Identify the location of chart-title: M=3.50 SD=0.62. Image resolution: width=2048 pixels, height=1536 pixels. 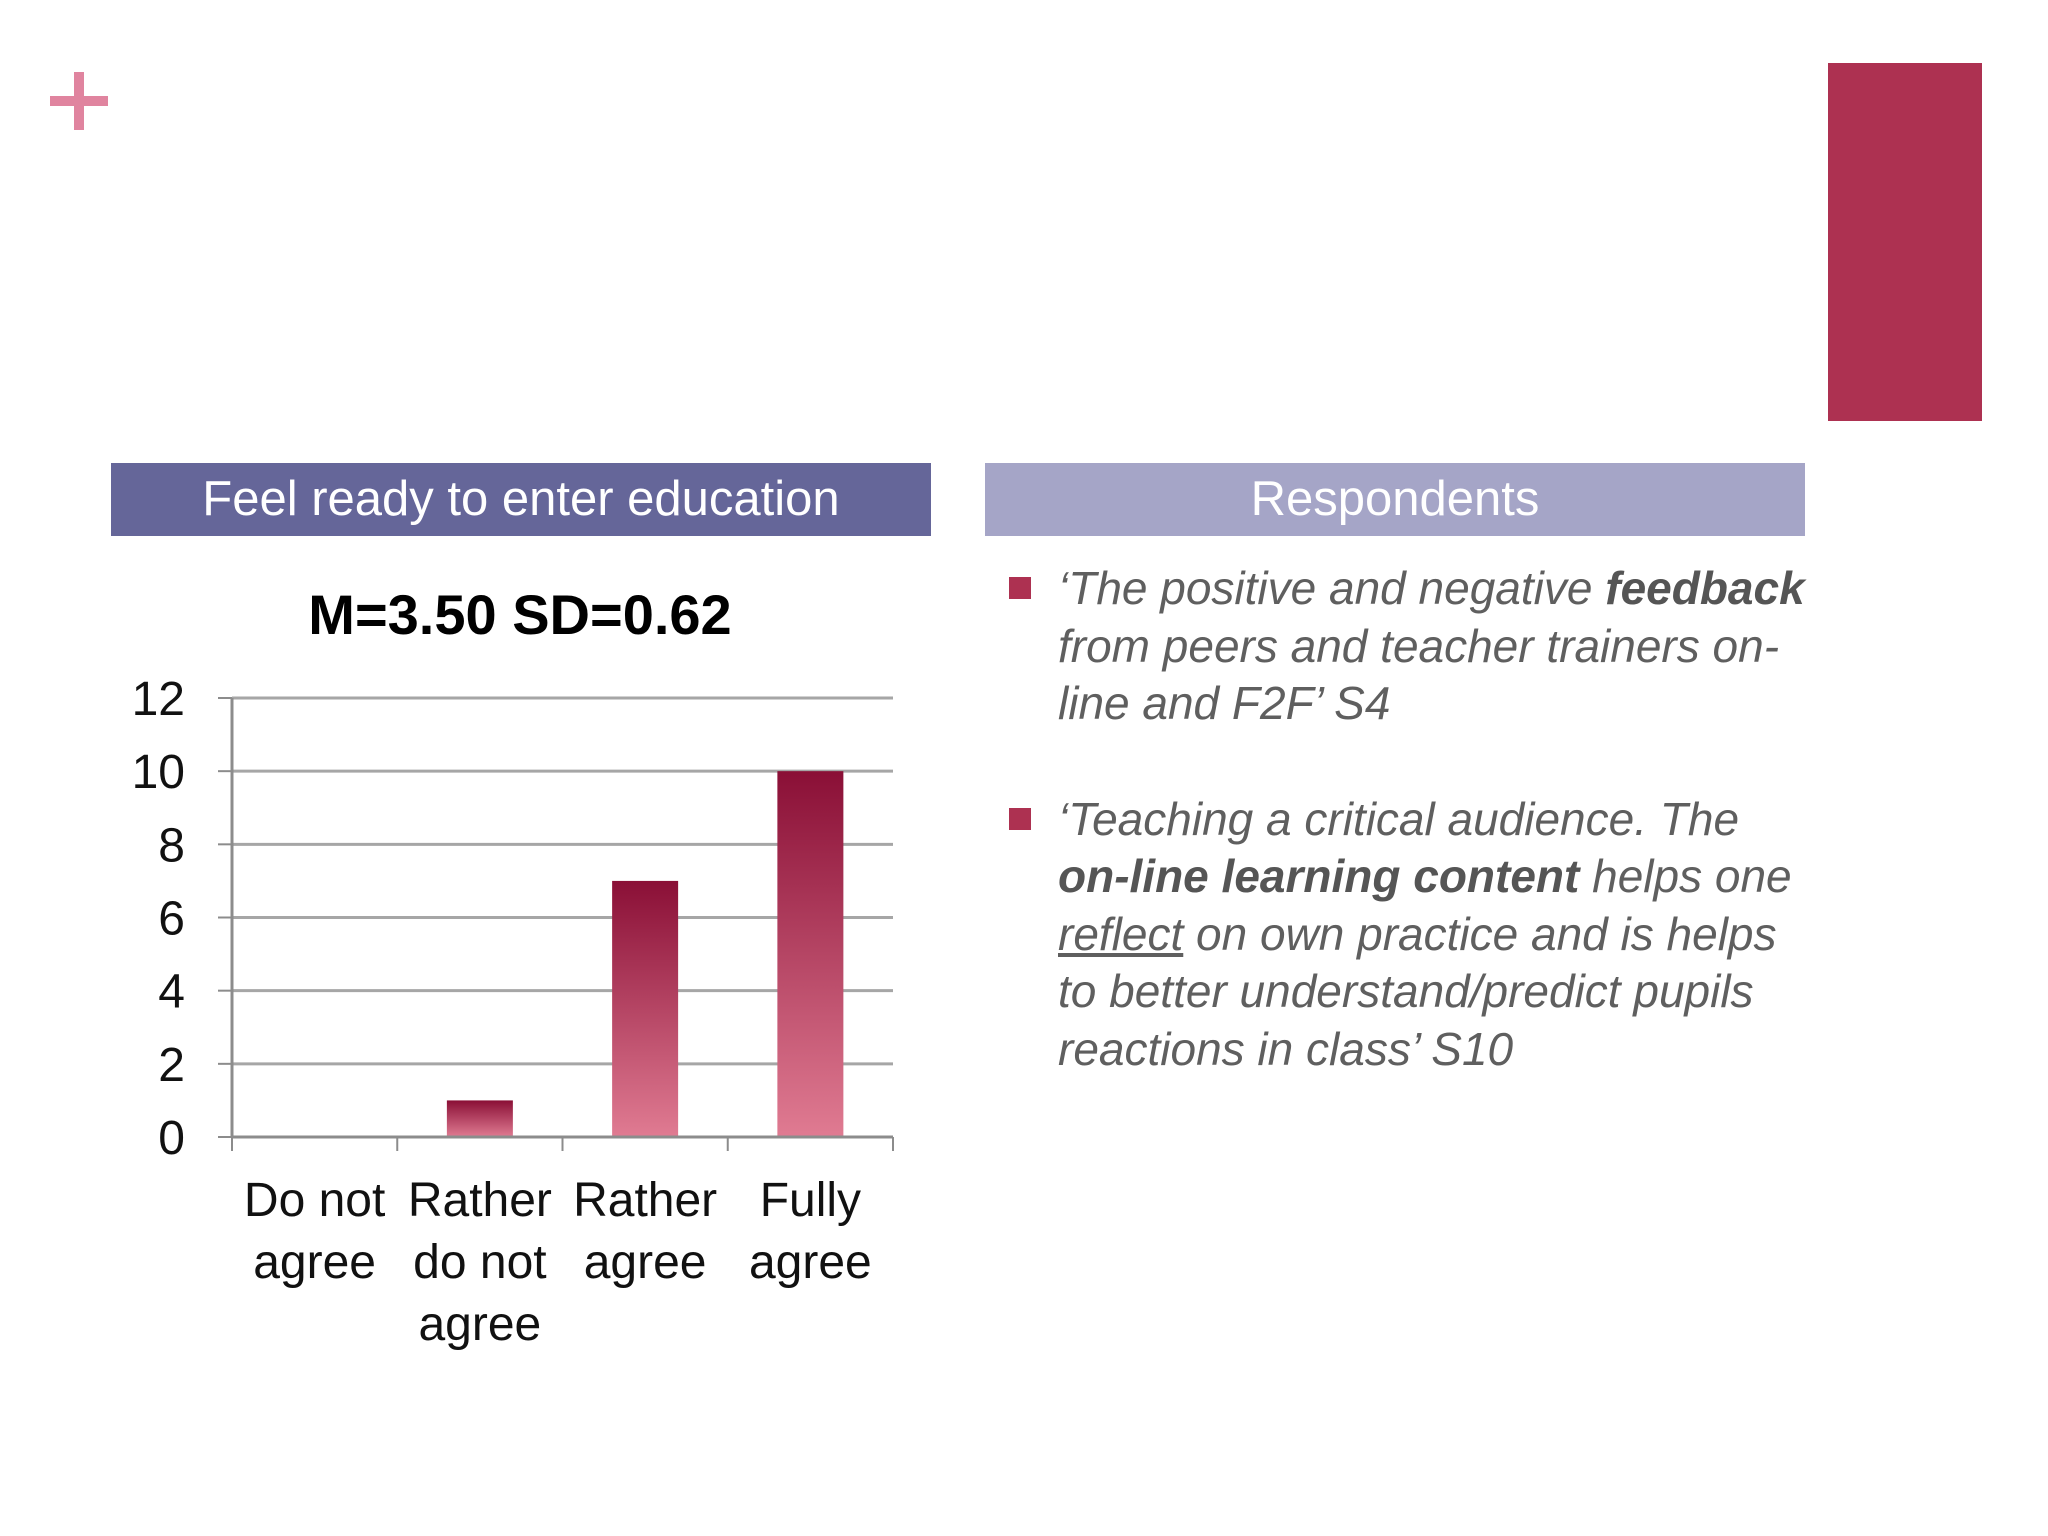
(519, 614).